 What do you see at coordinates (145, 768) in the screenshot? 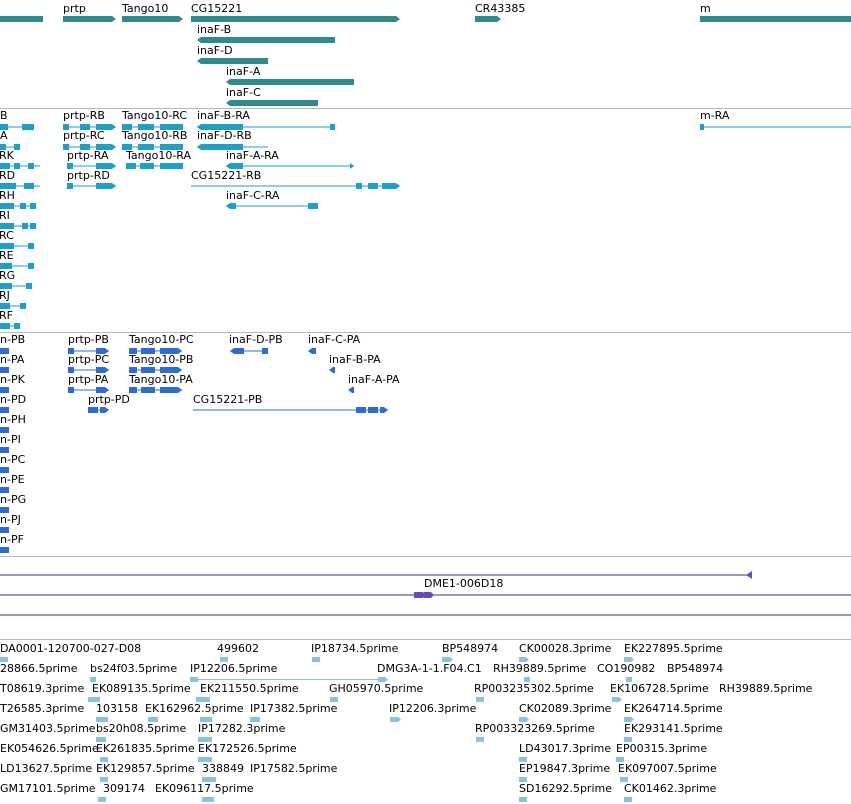
I see `est-label: EK129857.5prime` at bounding box center [145, 768].